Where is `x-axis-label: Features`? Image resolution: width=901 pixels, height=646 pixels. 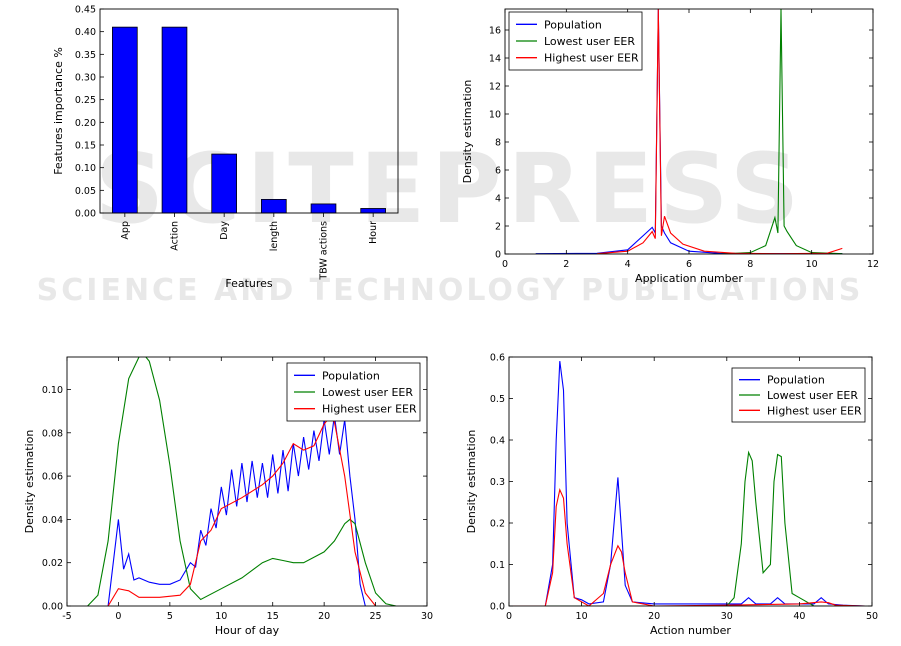 x-axis-label: Features is located at coordinates (249, 283).